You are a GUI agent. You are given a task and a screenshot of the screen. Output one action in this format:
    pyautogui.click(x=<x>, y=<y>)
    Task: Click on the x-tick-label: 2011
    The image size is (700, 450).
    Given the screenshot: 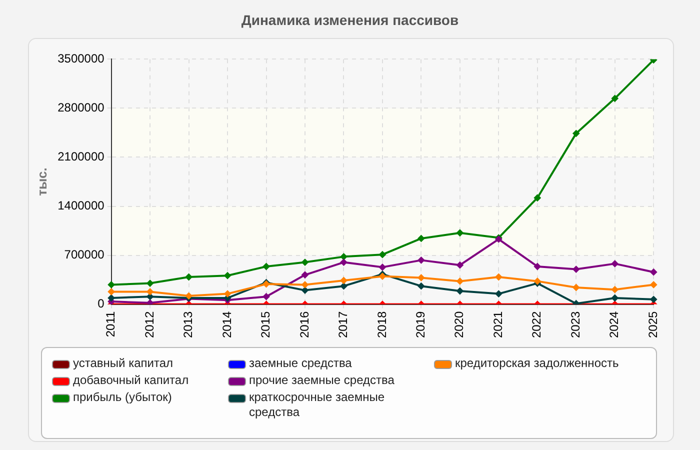 What is the action you would take?
    pyautogui.click(x=111, y=324)
    